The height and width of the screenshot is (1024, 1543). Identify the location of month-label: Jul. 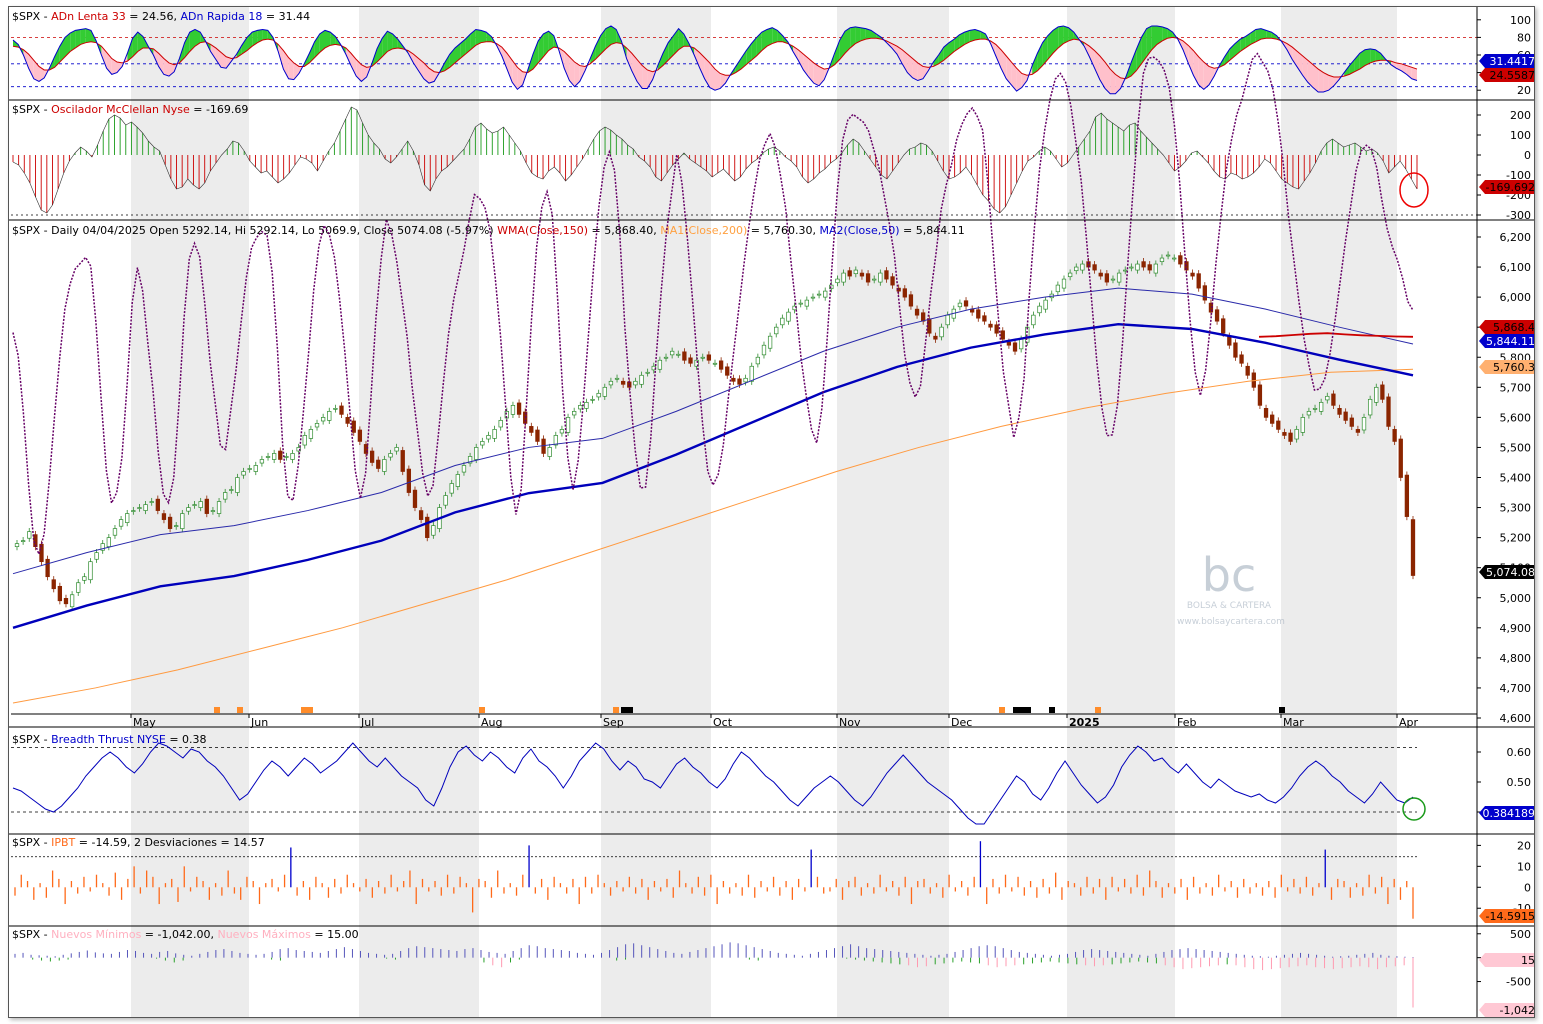
(367, 722).